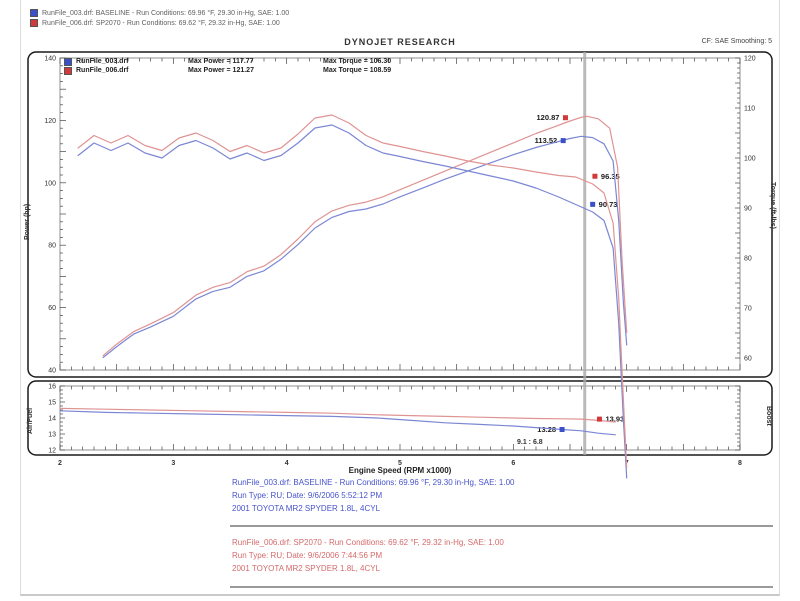 The height and width of the screenshot is (601, 800). I want to click on footer-sp2070-runtype: Run Type: RU; Date: 9/6/2006 7:44:56 PM, so click(307, 555).